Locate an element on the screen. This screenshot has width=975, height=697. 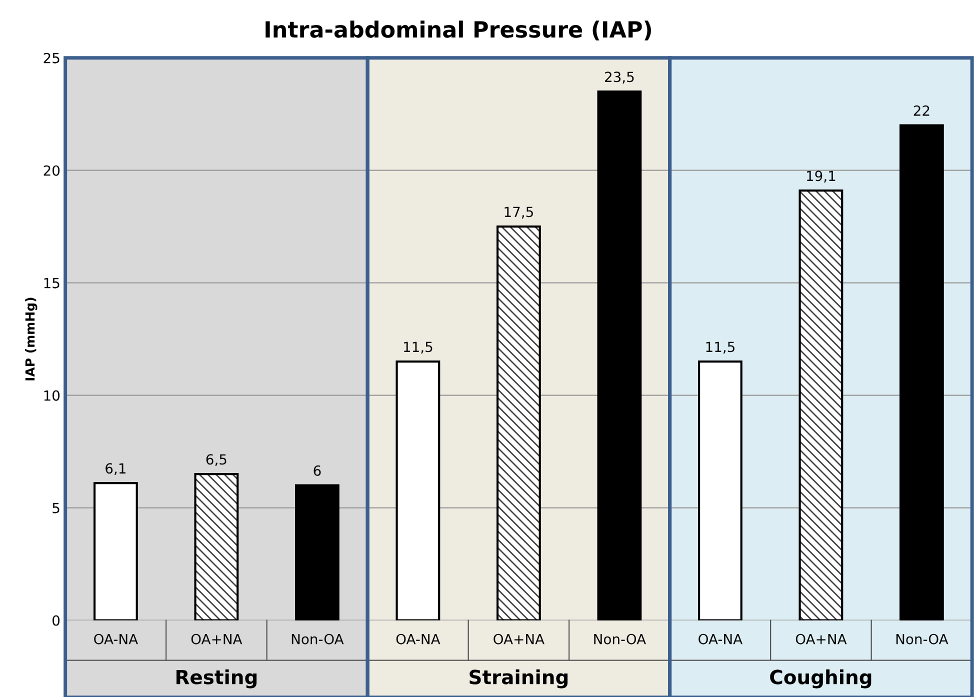
y-tick-label: 25 is located at coordinates (52, 58).